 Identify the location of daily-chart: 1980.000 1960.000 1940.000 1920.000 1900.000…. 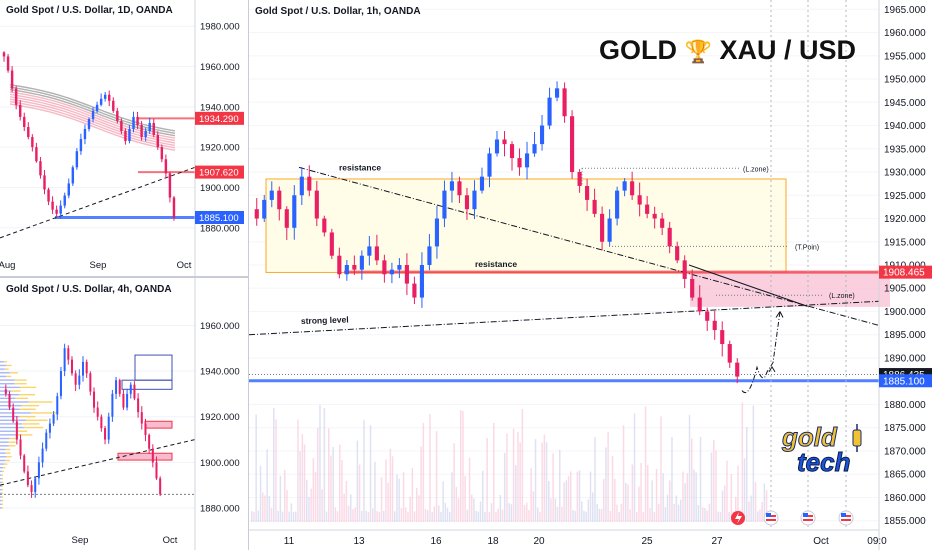
(124, 138).